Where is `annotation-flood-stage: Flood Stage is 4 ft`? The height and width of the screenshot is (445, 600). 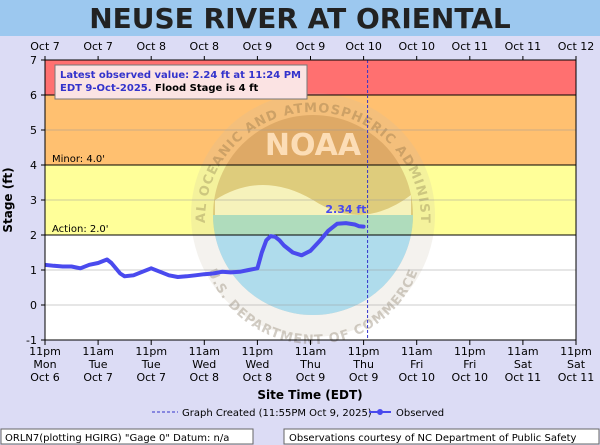 annotation-flood-stage: Flood Stage is 4 ft is located at coordinates (205, 88).